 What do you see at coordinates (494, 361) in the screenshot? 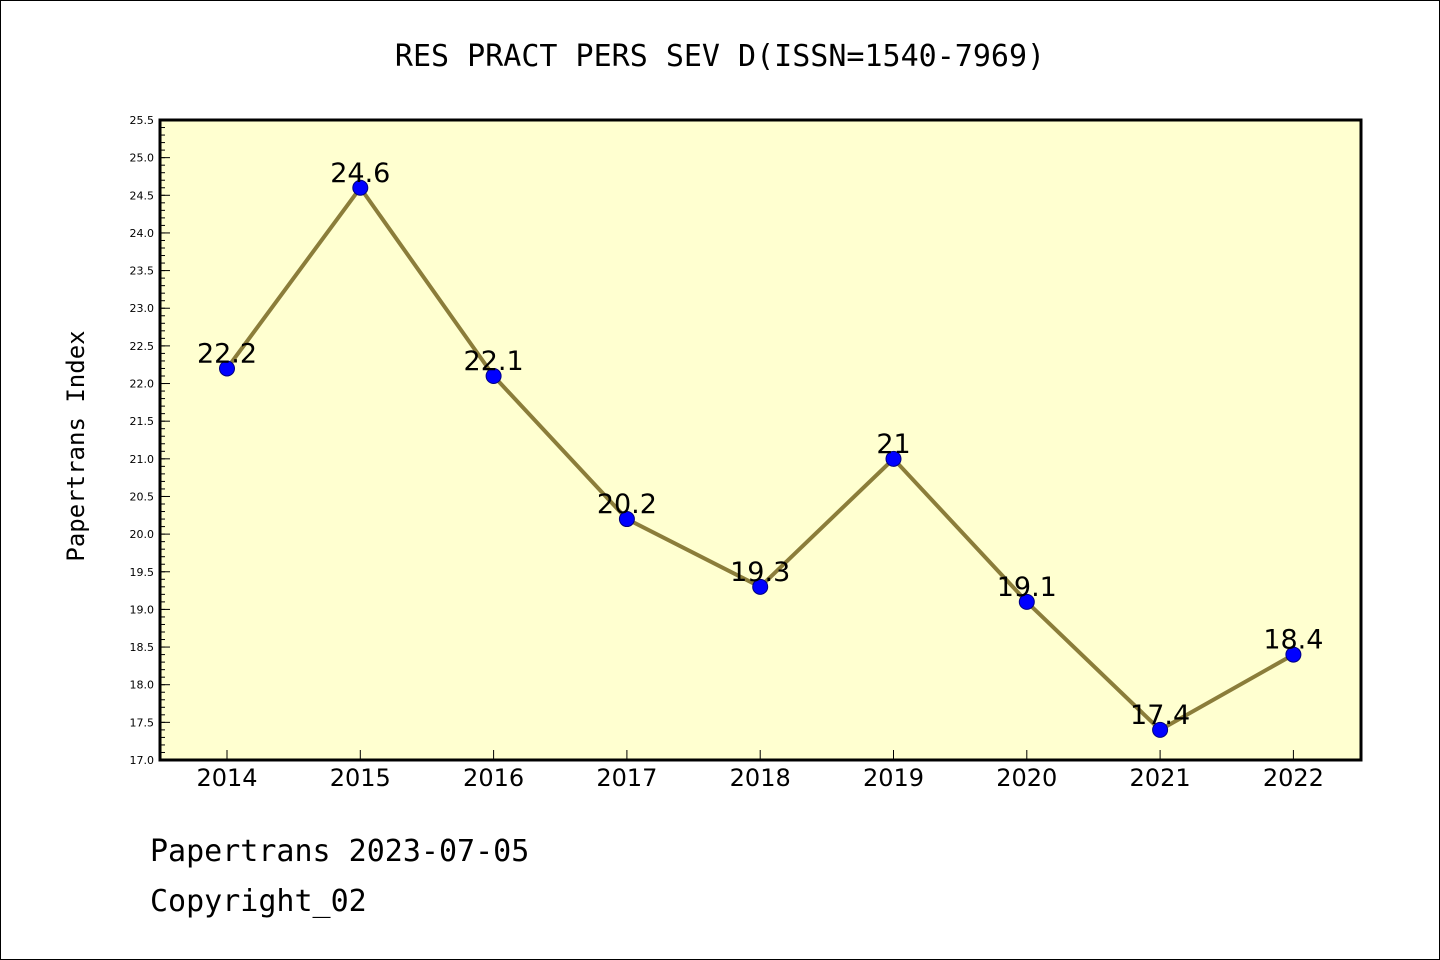
I see `data-label: 22.1` at bounding box center [494, 361].